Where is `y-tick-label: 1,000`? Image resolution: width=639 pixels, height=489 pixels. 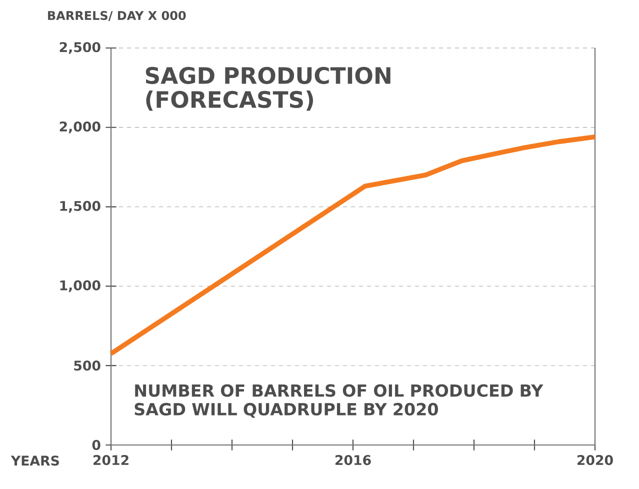 y-tick-label: 1,000 is located at coordinates (80, 286).